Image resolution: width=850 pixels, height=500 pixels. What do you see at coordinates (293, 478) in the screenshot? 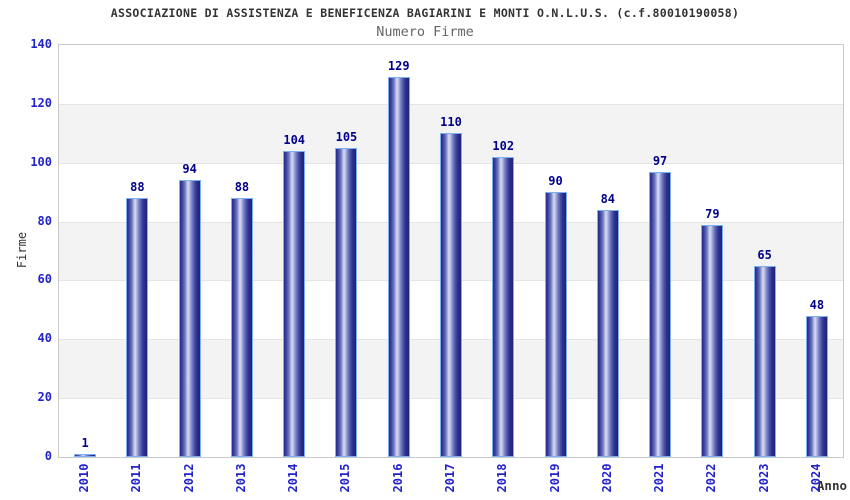
I see `x-axis-tick-label-2014: 2014` at bounding box center [293, 478].